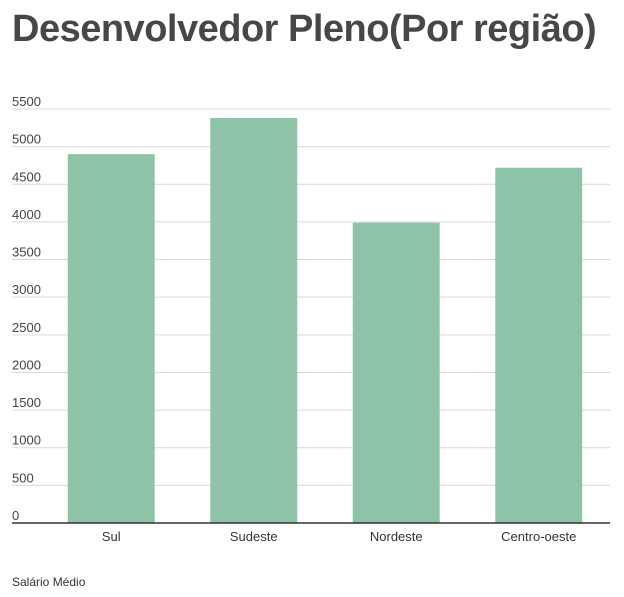 This screenshot has width=624, height=597. Describe the element at coordinates (111, 338) in the screenshot. I see `bar-sul` at that location.